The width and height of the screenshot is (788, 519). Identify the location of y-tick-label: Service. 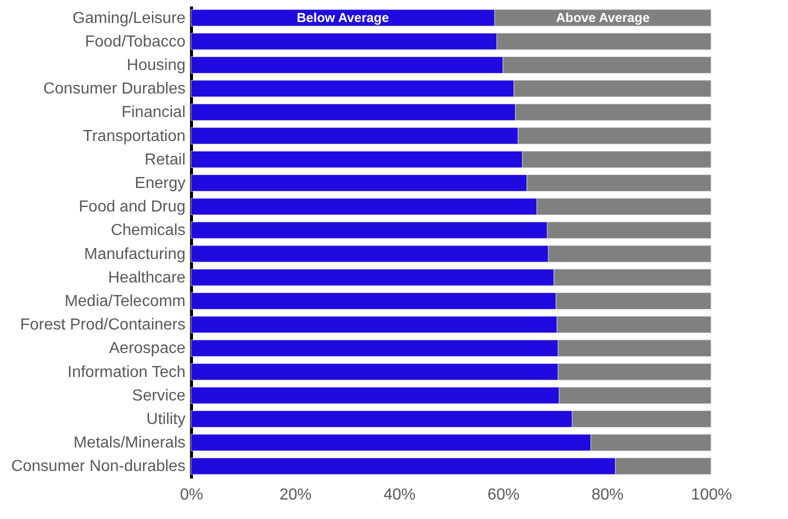
(159, 395).